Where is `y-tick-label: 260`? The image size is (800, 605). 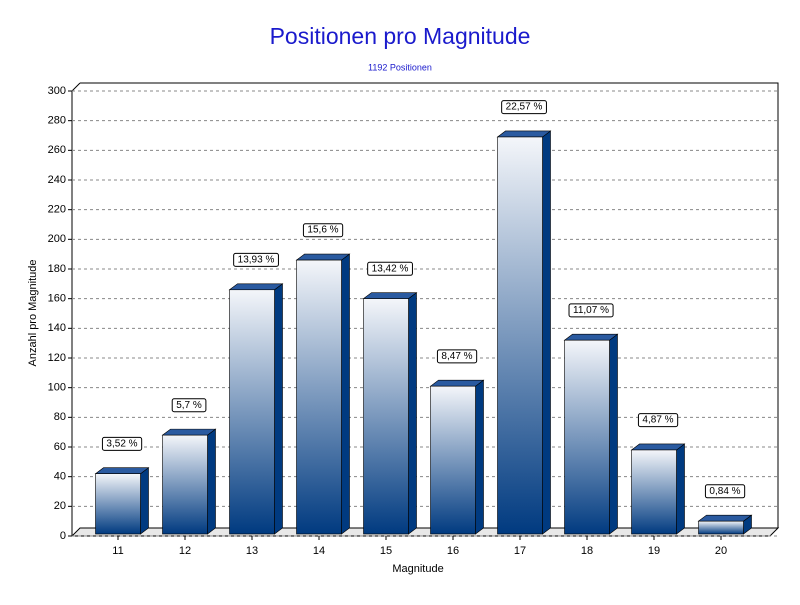
y-tick-label: 260 is located at coordinates (57, 150).